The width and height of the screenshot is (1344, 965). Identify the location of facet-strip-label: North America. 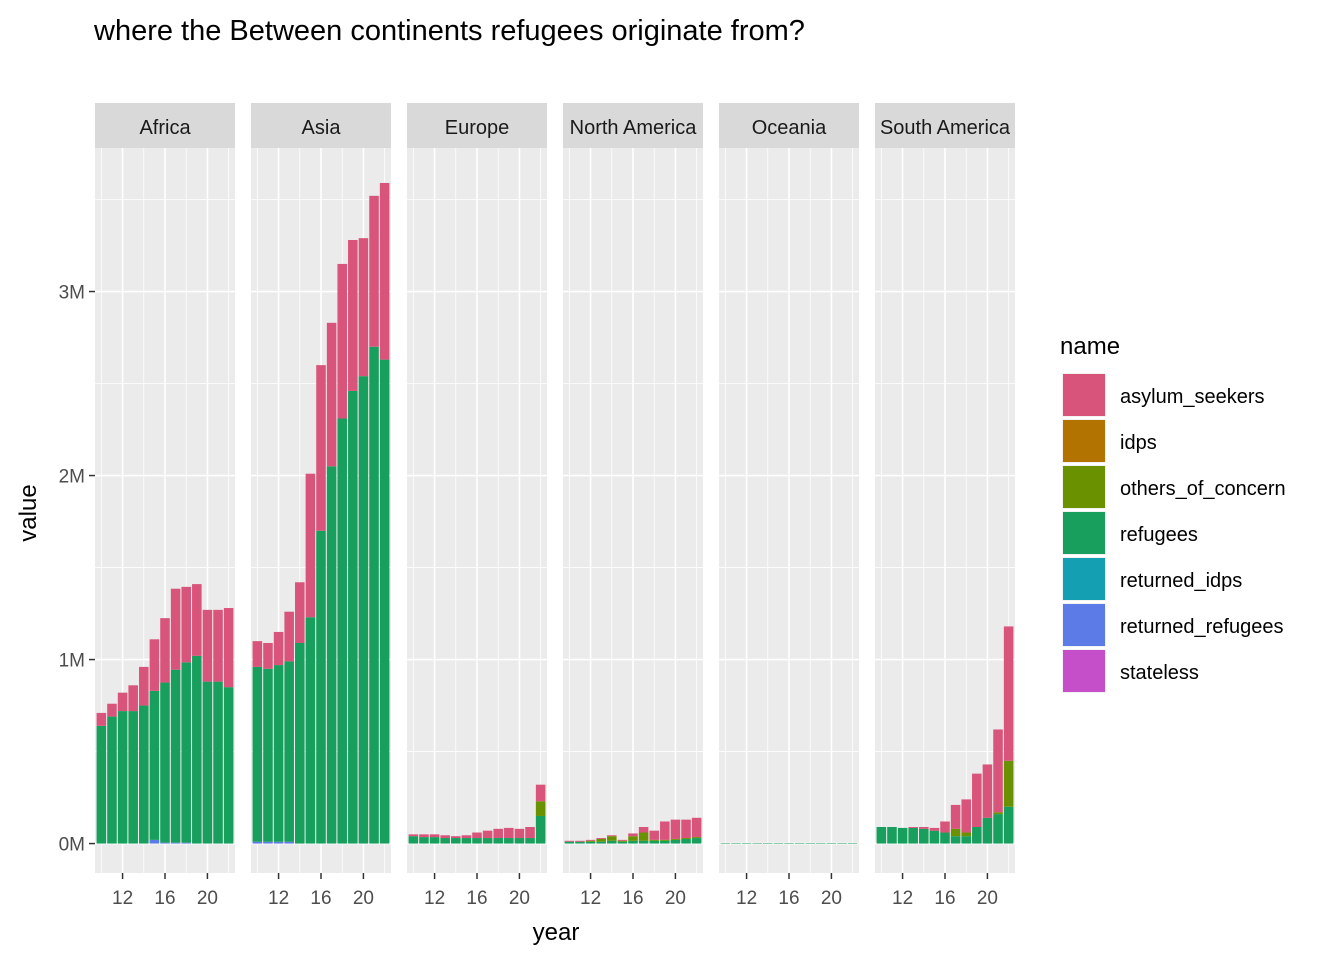
(634, 128).